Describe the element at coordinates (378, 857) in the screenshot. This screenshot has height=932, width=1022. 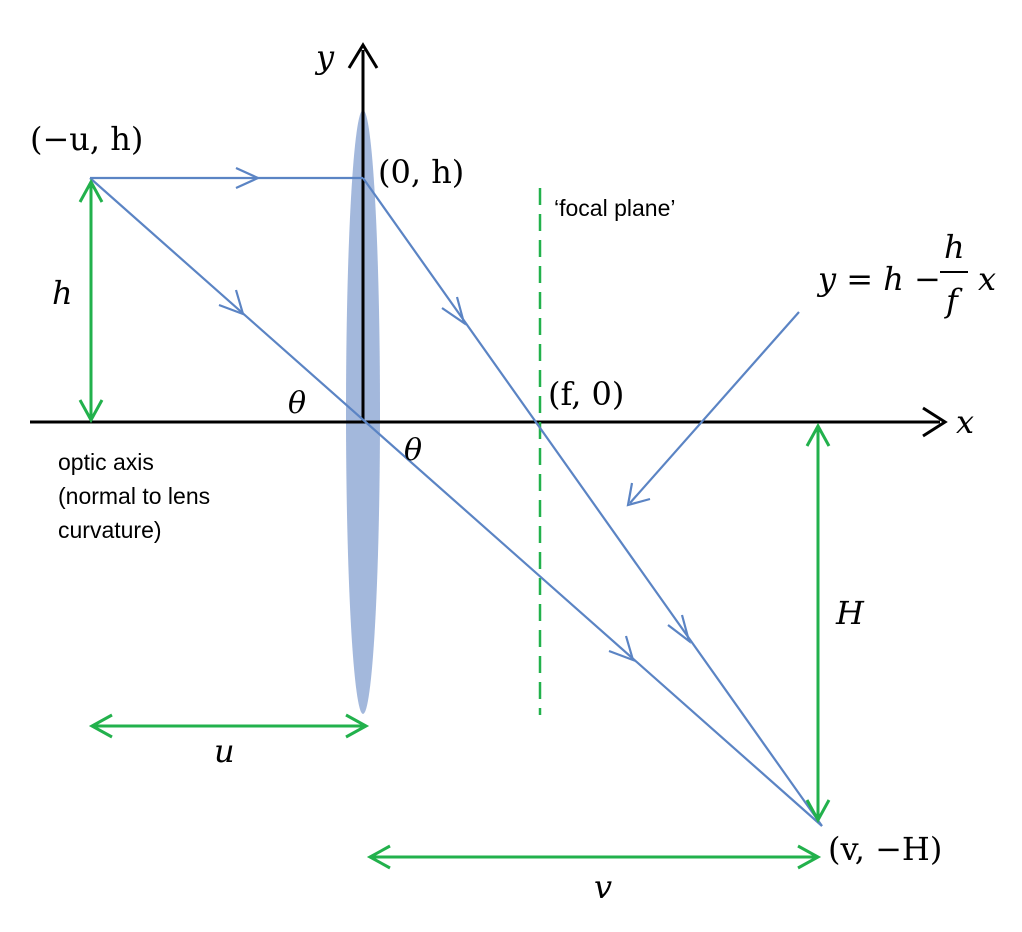
I see `v-dimension-arrow-left` at that location.